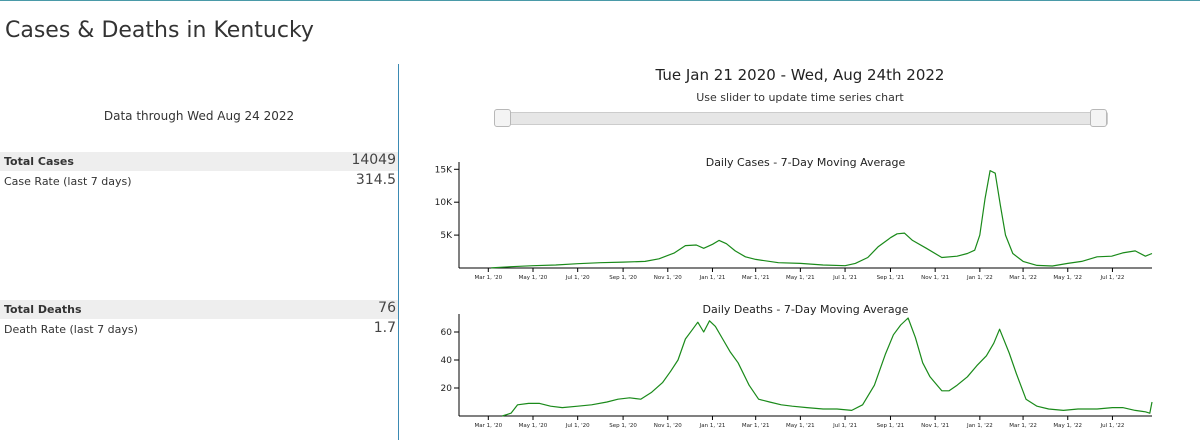  Describe the element at coordinates (844, 278) in the screenshot. I see `cases-x-tick-label: Jul 1, '21` at that location.